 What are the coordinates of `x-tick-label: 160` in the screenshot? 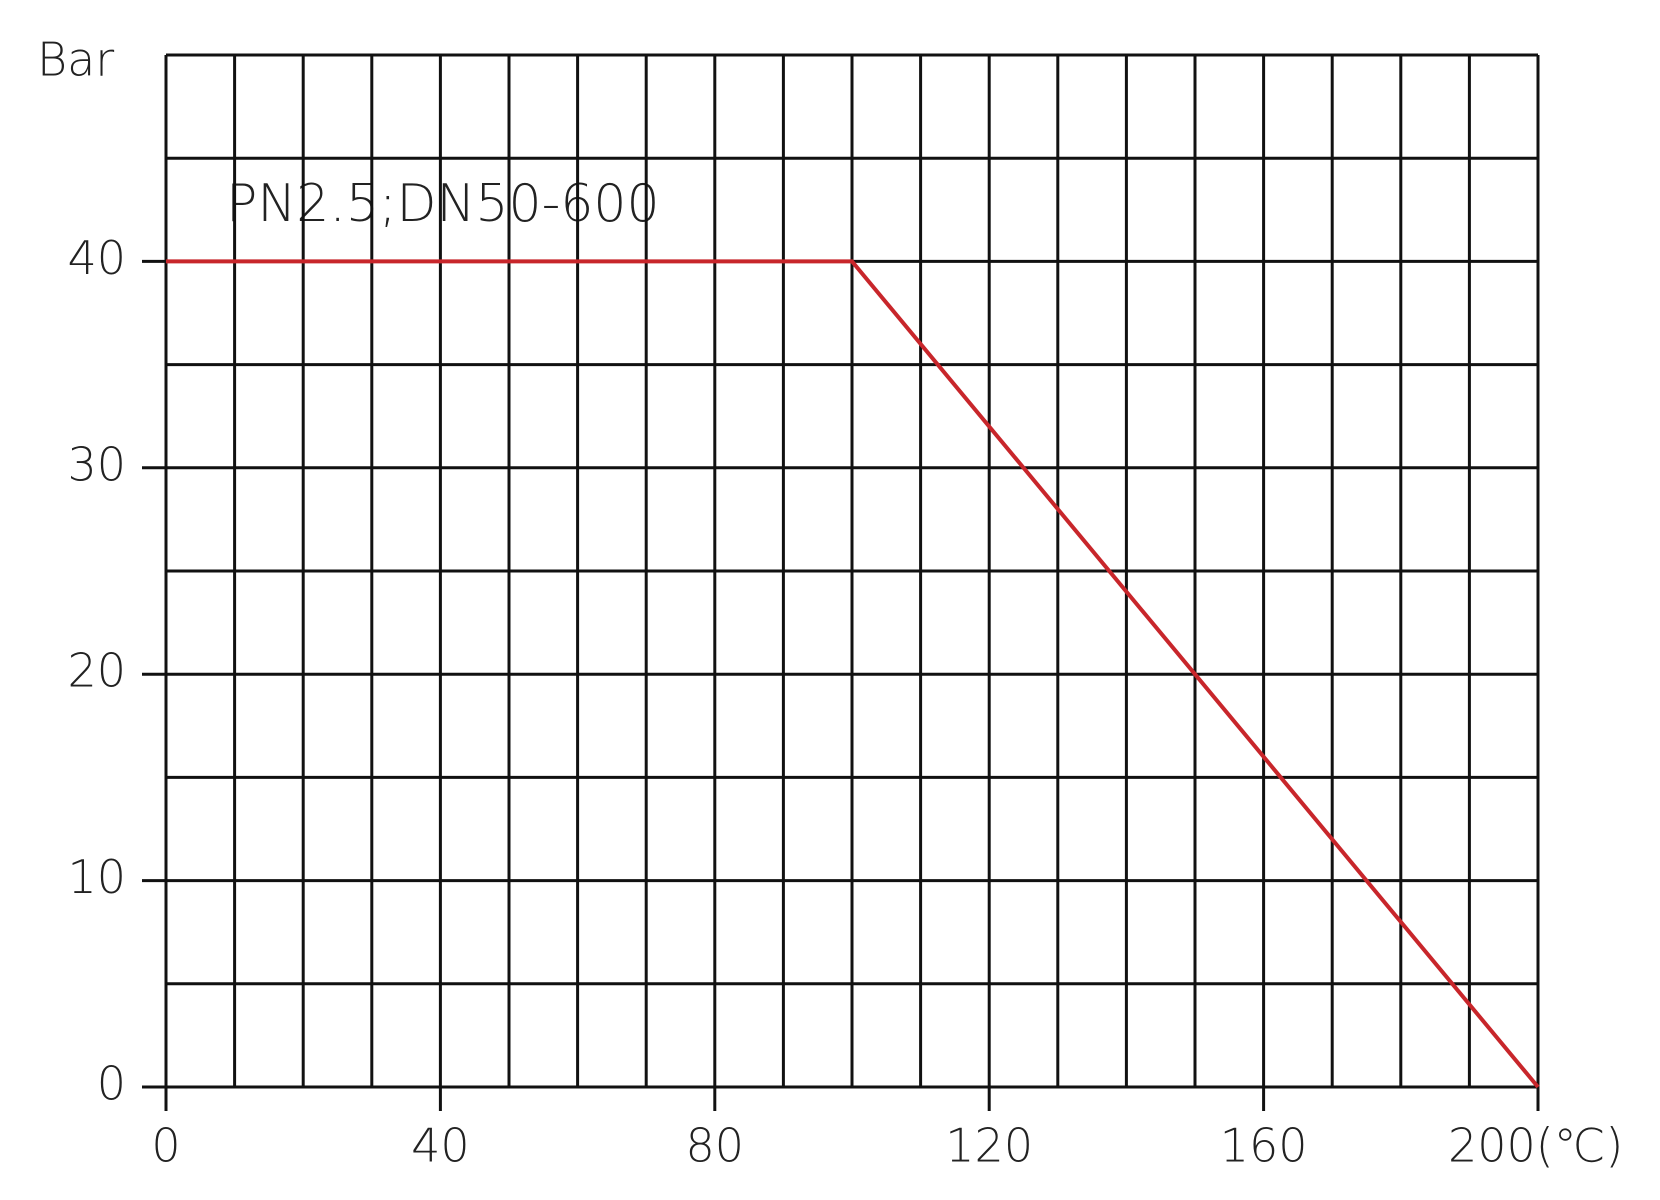 It's located at (1264, 1146).